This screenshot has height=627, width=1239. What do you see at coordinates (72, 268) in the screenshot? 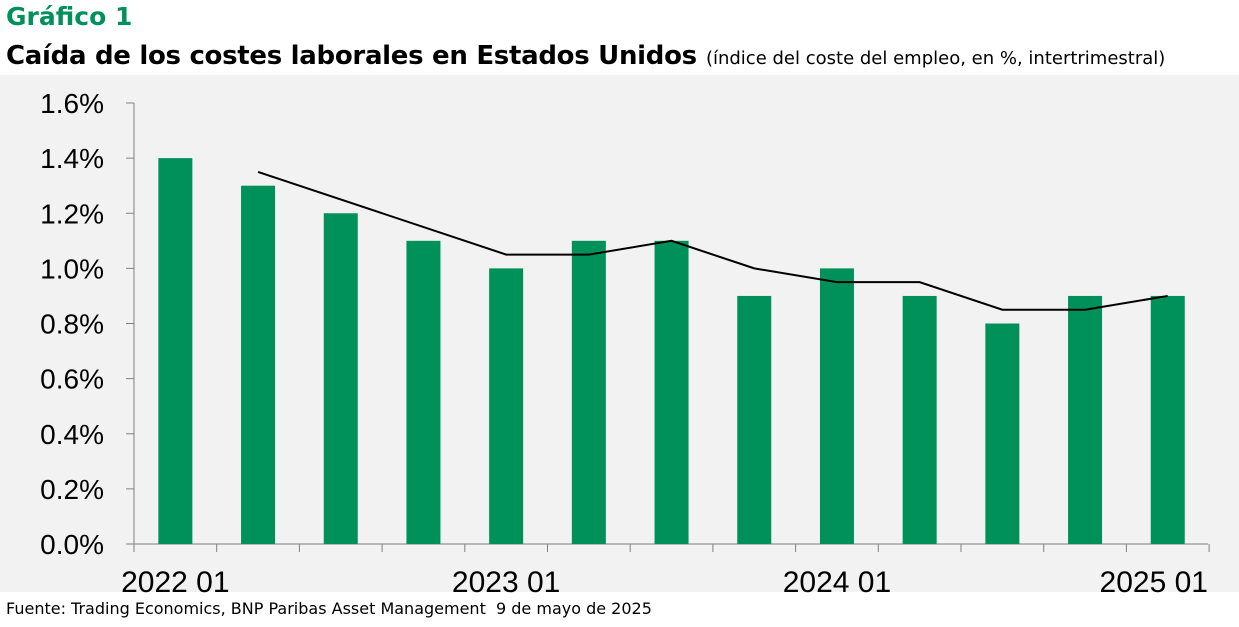
I see `y-tick-label: 1.0%` at bounding box center [72, 268].